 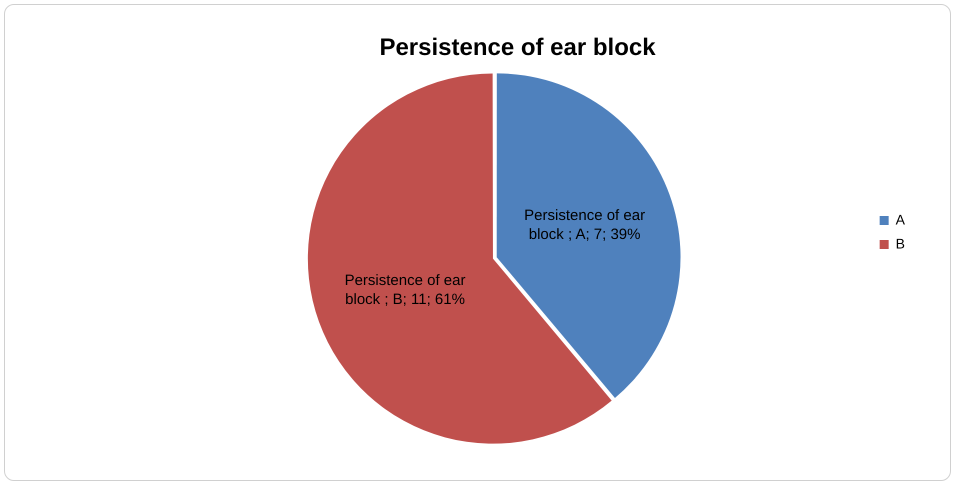 I want to click on chart-title: Persistence of ear block, so click(x=517, y=48).